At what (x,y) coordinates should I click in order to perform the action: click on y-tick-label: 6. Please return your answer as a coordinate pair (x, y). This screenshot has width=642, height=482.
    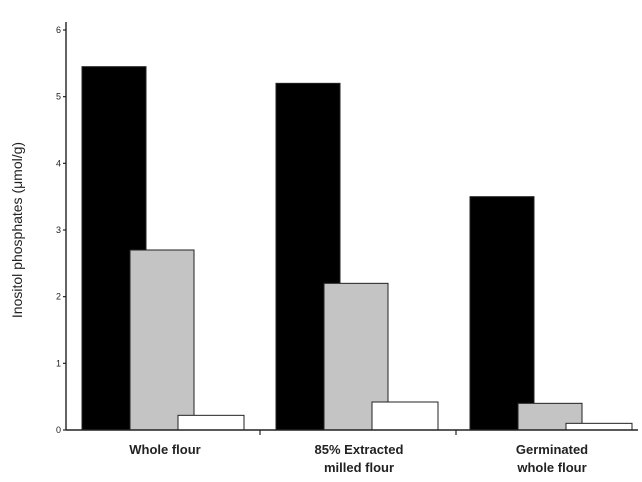
    Looking at the image, I should click on (58, 30).